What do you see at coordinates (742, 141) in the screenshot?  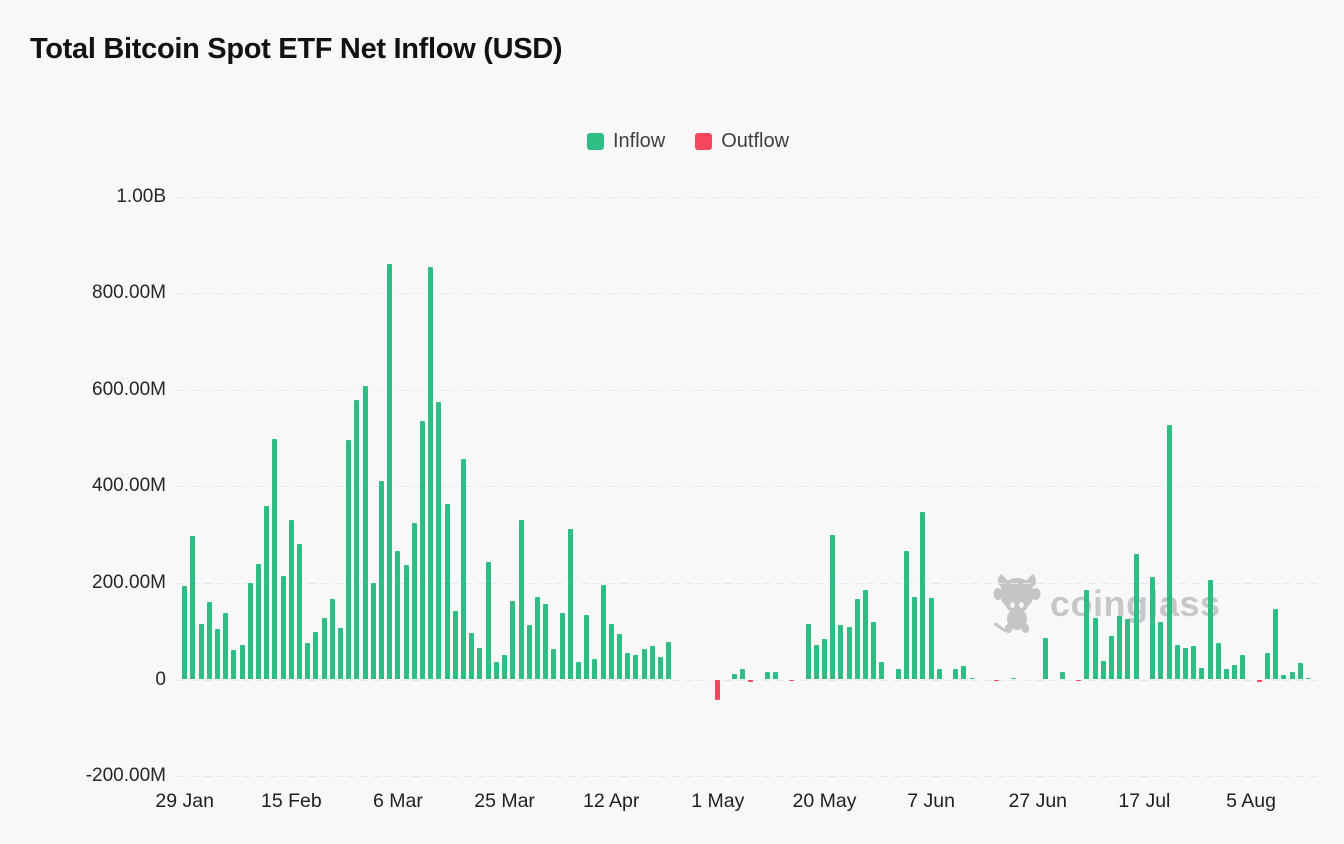 I see `legend-item-outflow: Outflow` at bounding box center [742, 141].